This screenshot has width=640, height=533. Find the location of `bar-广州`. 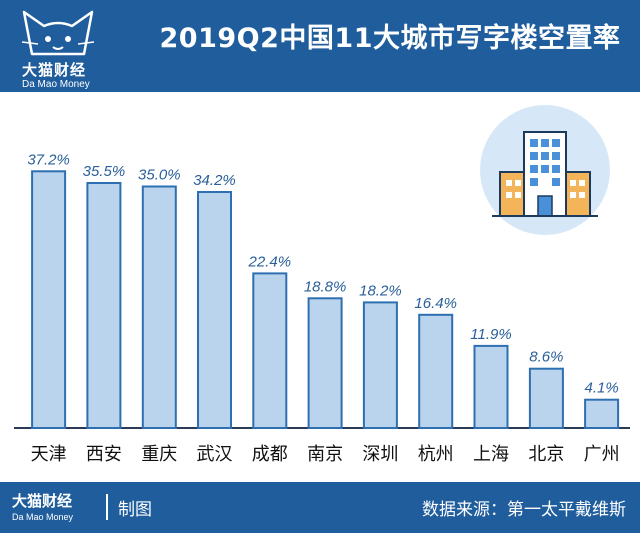

bar-广州 is located at coordinates (602, 414).